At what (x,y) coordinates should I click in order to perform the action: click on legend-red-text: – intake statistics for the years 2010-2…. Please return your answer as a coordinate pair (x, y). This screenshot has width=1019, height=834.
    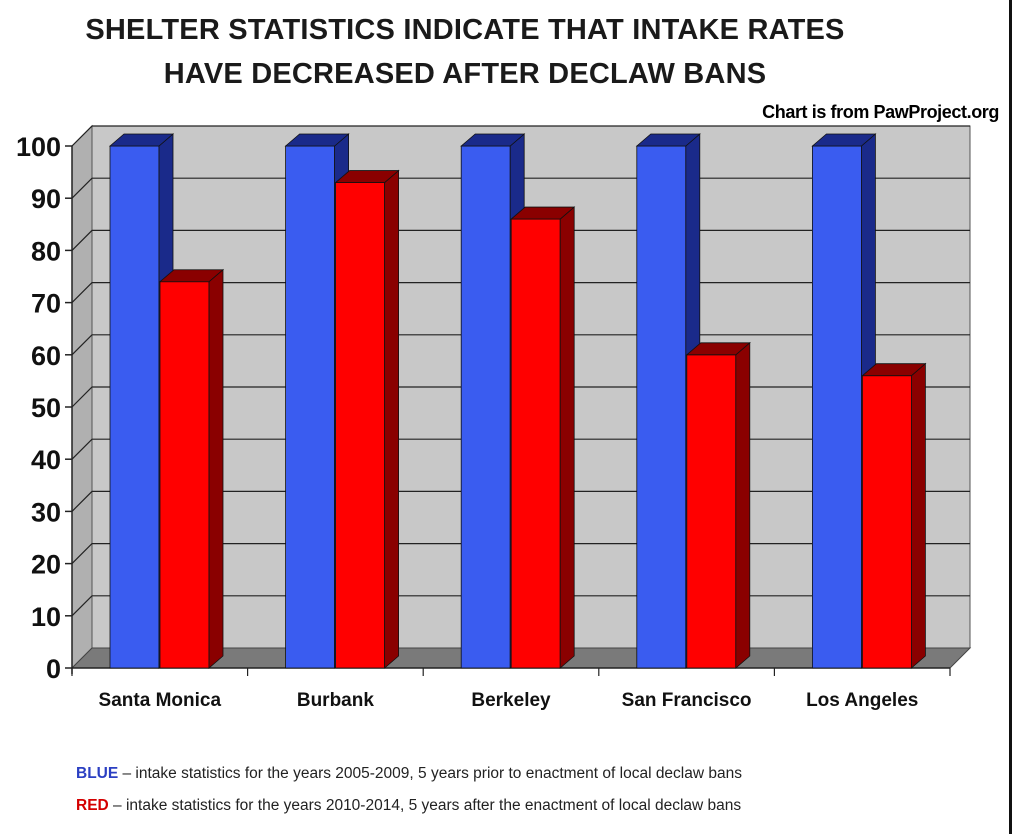
    Looking at the image, I should click on (425, 805).